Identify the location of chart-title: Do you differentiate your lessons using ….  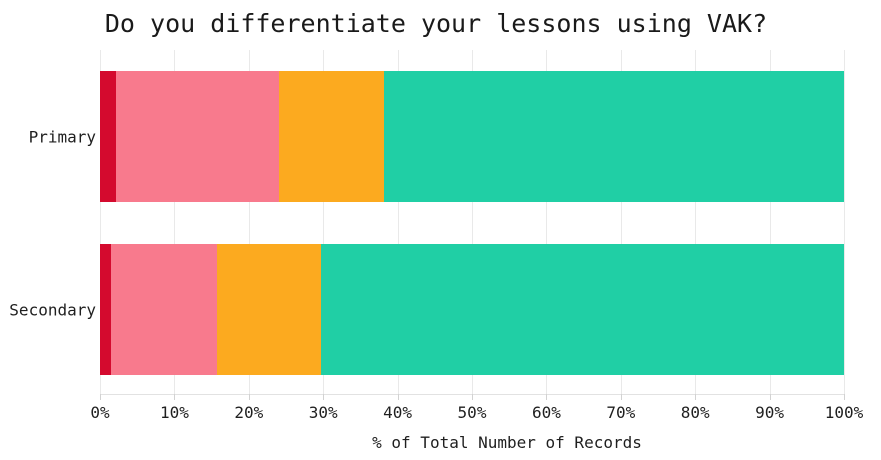
(436, 23).